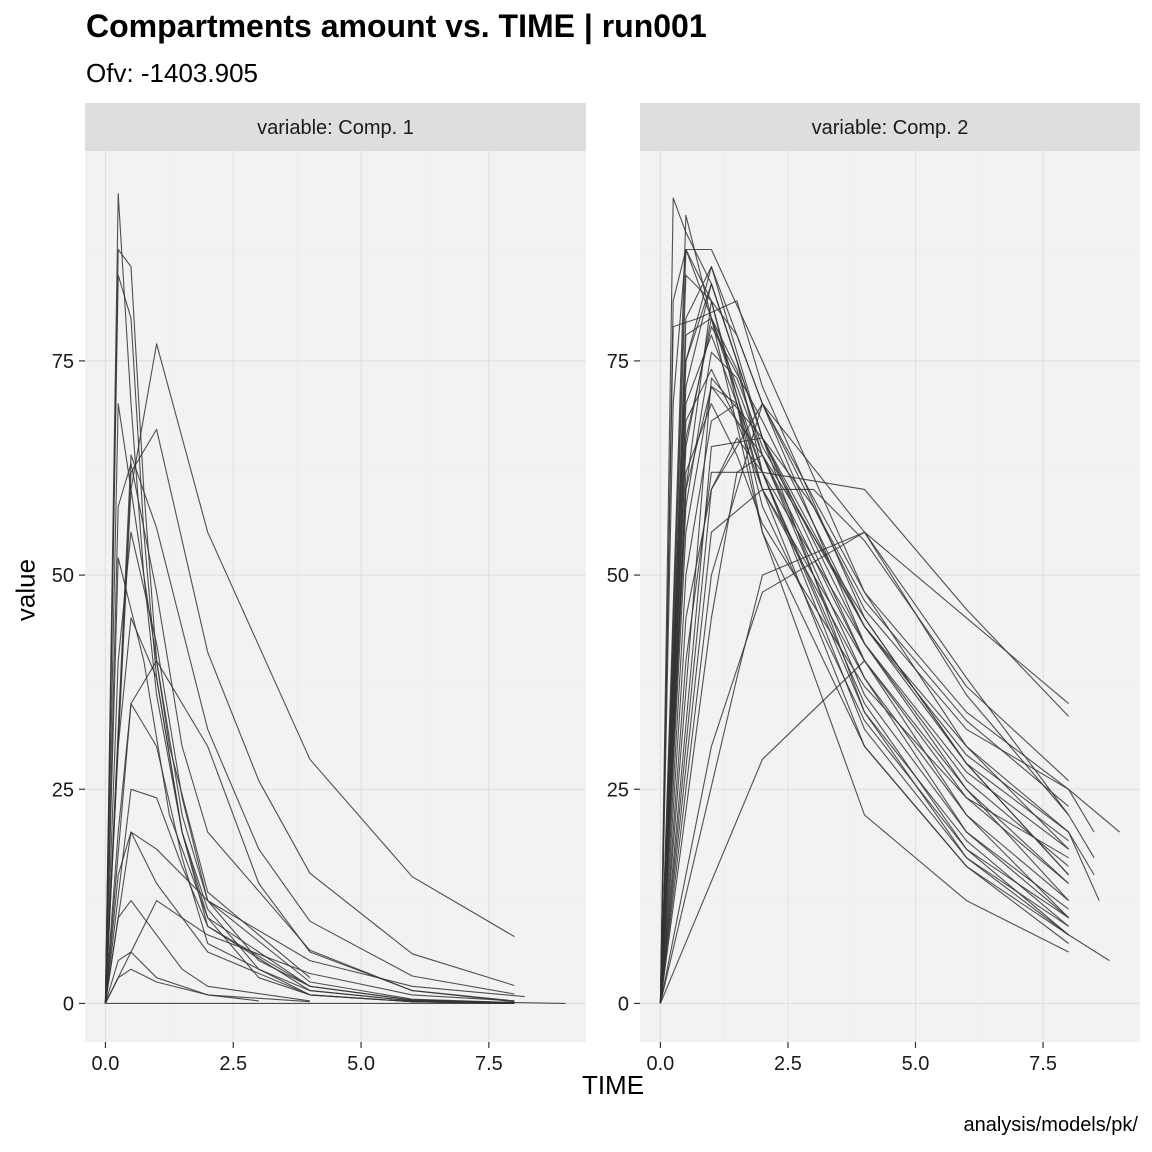 The width and height of the screenshot is (1152, 1152). What do you see at coordinates (172, 73) in the screenshot?
I see `chart-subtitle: Ofv: -1403.905` at bounding box center [172, 73].